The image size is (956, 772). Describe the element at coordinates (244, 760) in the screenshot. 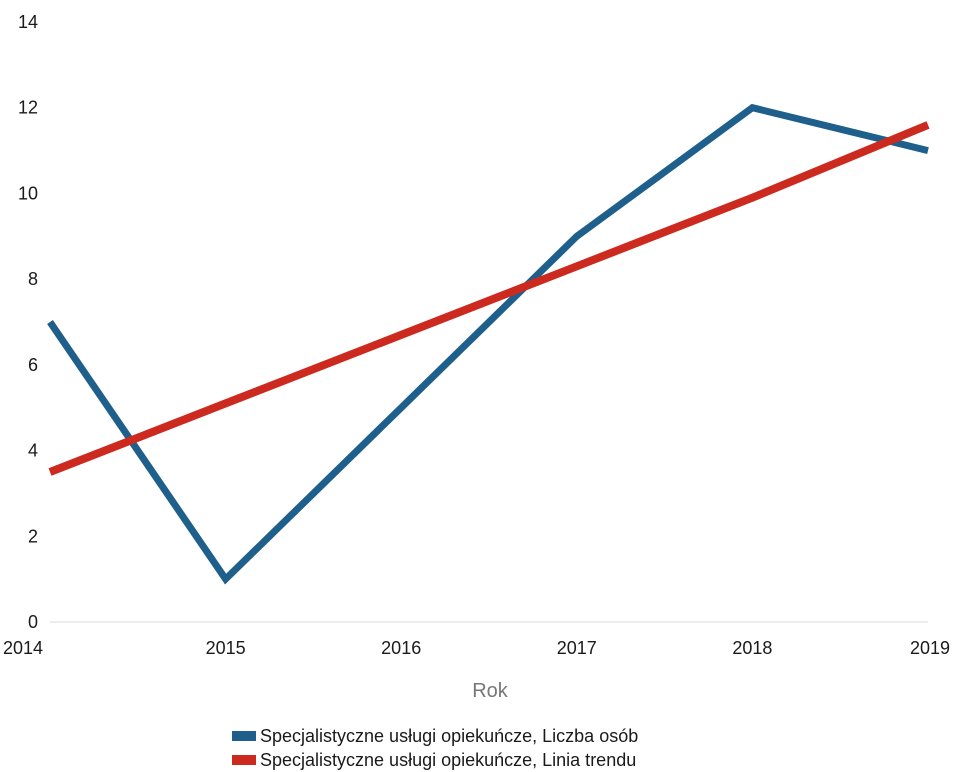

I see `legend-swatch-linia-trendu` at that location.